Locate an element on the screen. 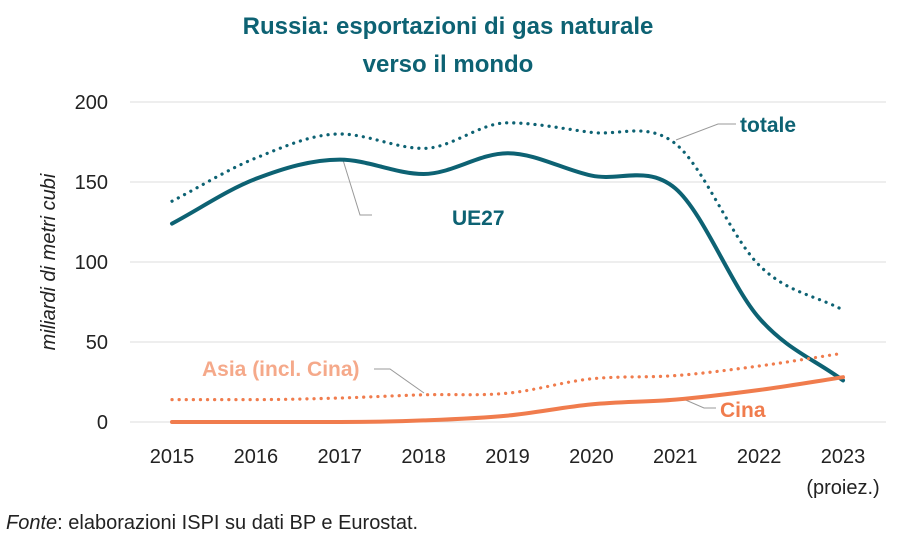 The width and height of the screenshot is (897, 547). x-tick-2015: 2015 is located at coordinates (172, 457).